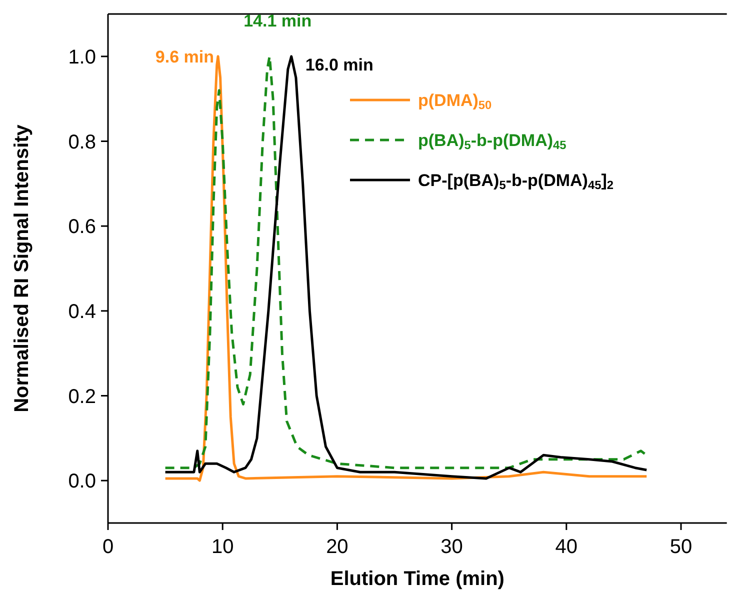  What do you see at coordinates (82, 481) in the screenshot?
I see `y-tick-label: 0.0` at bounding box center [82, 481].